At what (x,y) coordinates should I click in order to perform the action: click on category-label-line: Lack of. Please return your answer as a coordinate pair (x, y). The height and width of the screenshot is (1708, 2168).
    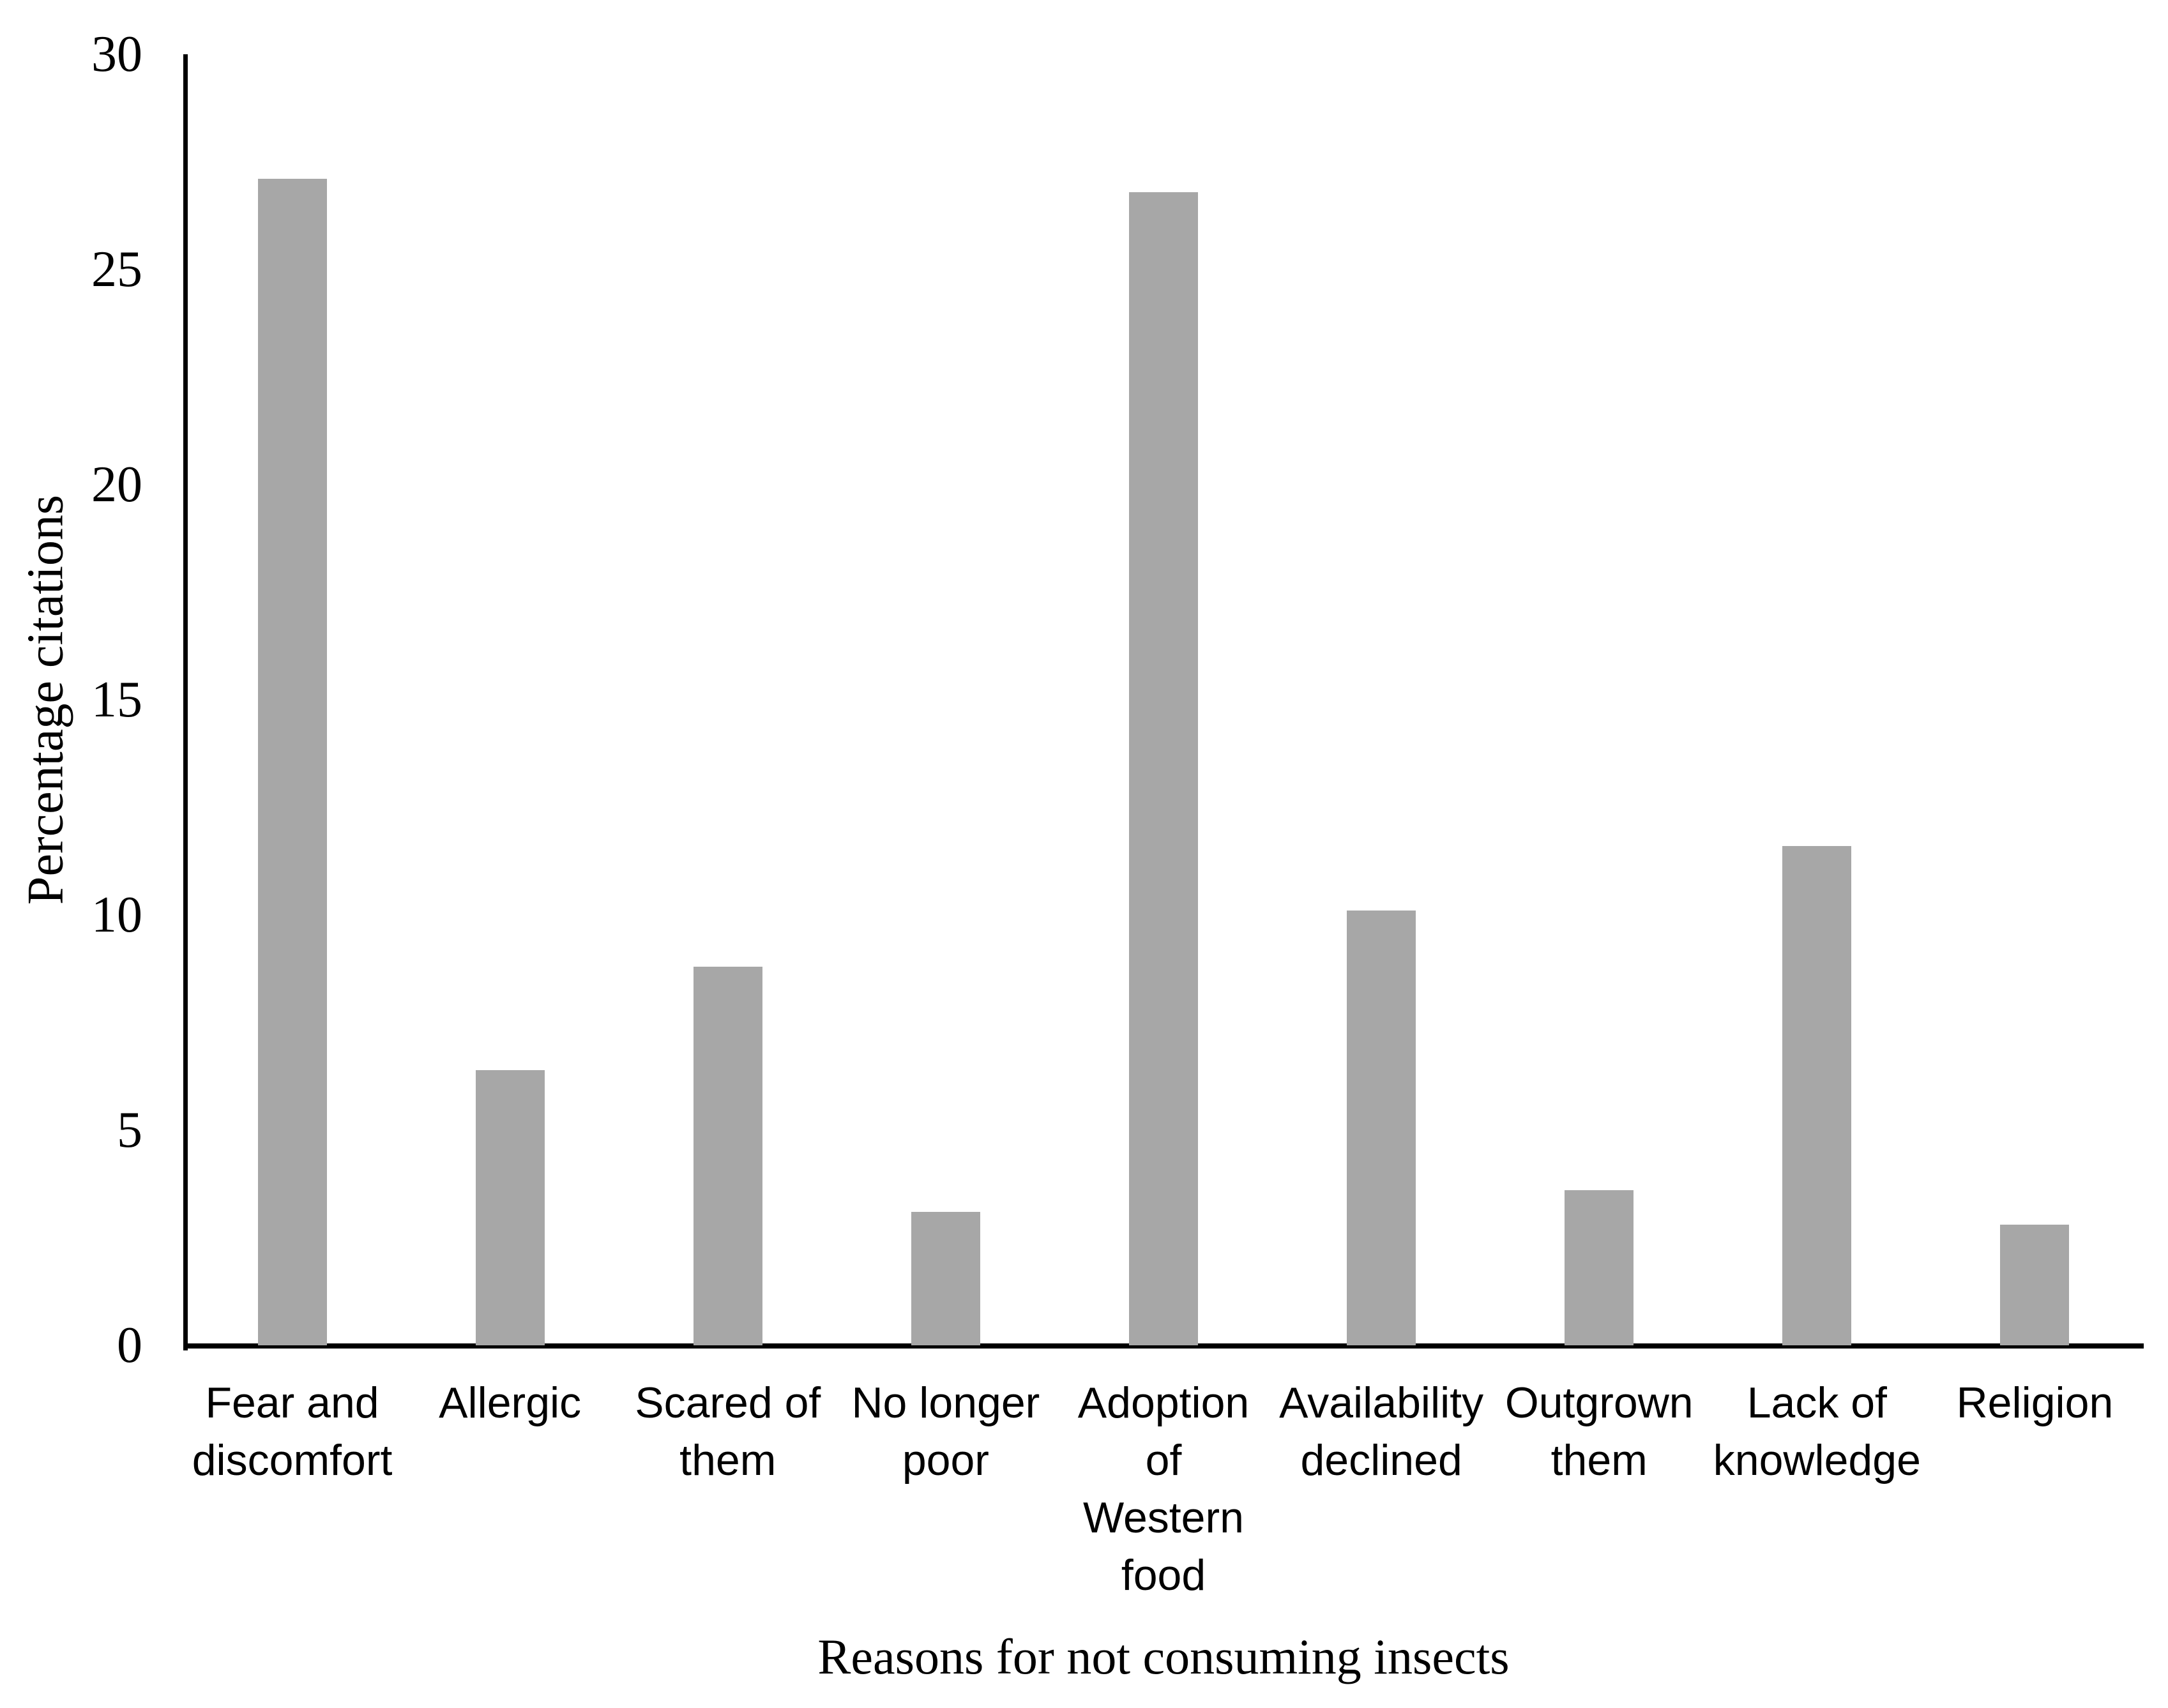
    Looking at the image, I should click on (1817, 1403).